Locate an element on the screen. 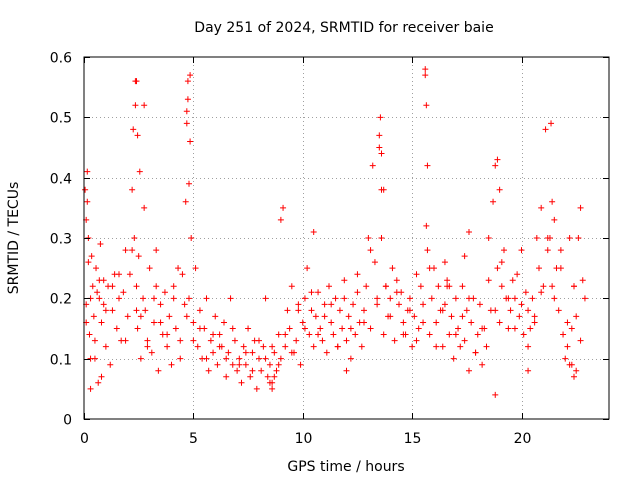 This screenshot has width=640, height=480. y-axis-label: SRMTID / TECUs is located at coordinates (14, 238).